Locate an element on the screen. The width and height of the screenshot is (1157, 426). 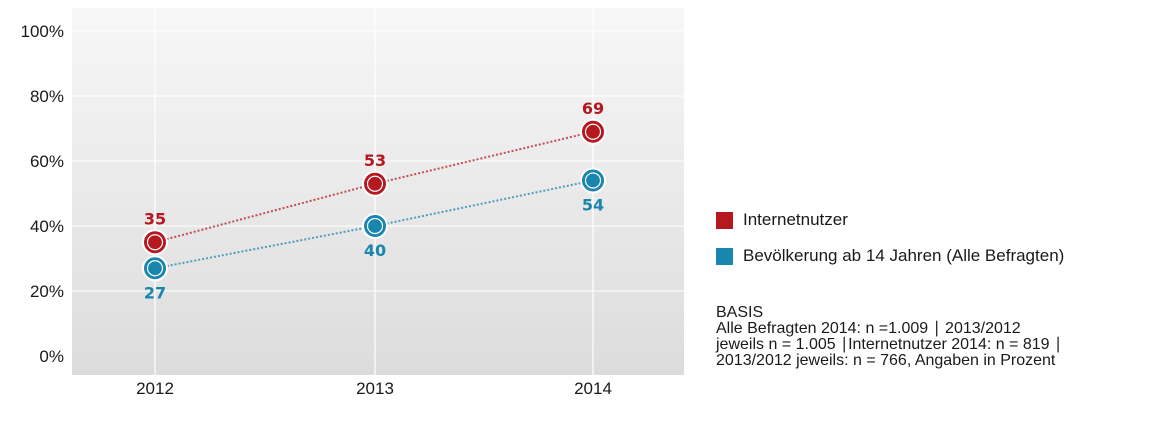
x-tick-label: 2013 is located at coordinates (375, 388).